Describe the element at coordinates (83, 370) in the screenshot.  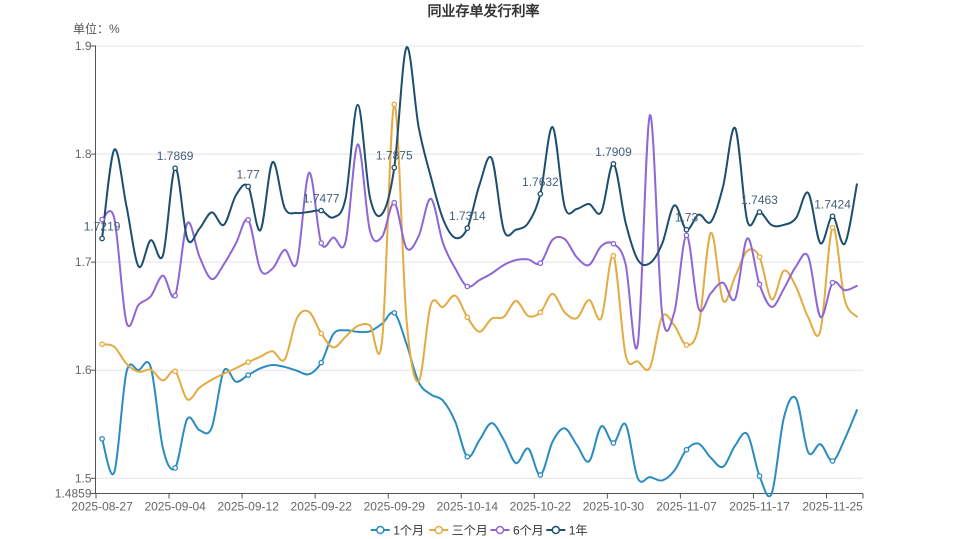
I see `svg-text: 1.6` at that location.